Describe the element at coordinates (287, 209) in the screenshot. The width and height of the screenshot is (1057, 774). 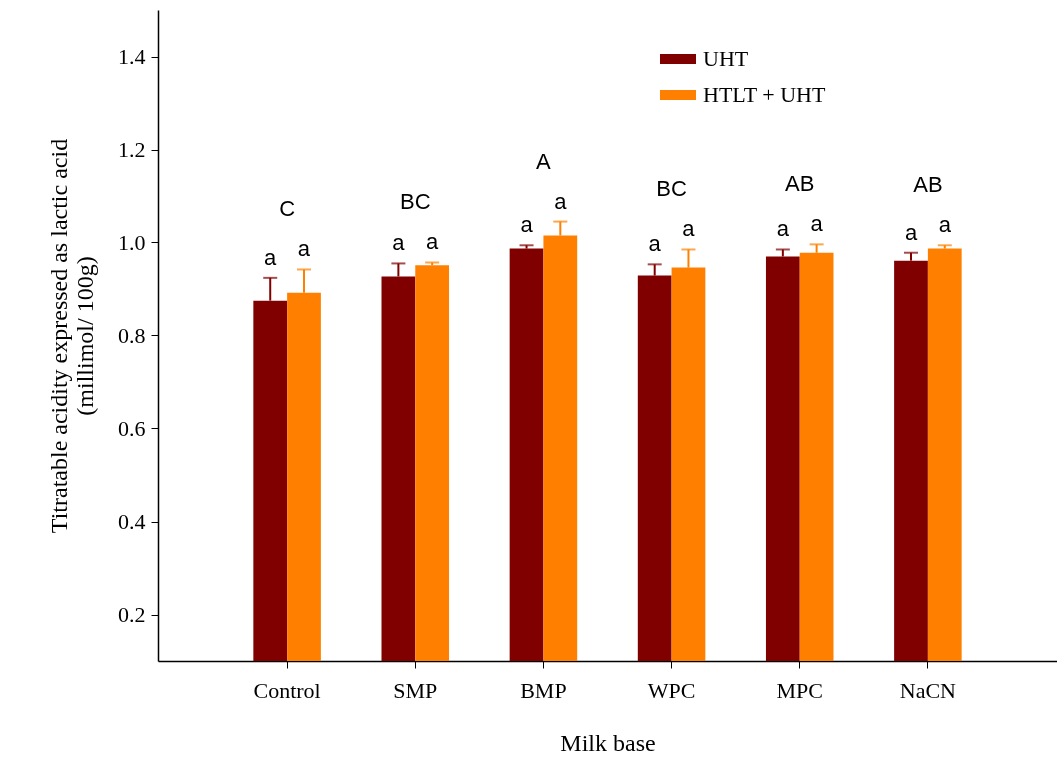
I see `annotation: C` at that location.